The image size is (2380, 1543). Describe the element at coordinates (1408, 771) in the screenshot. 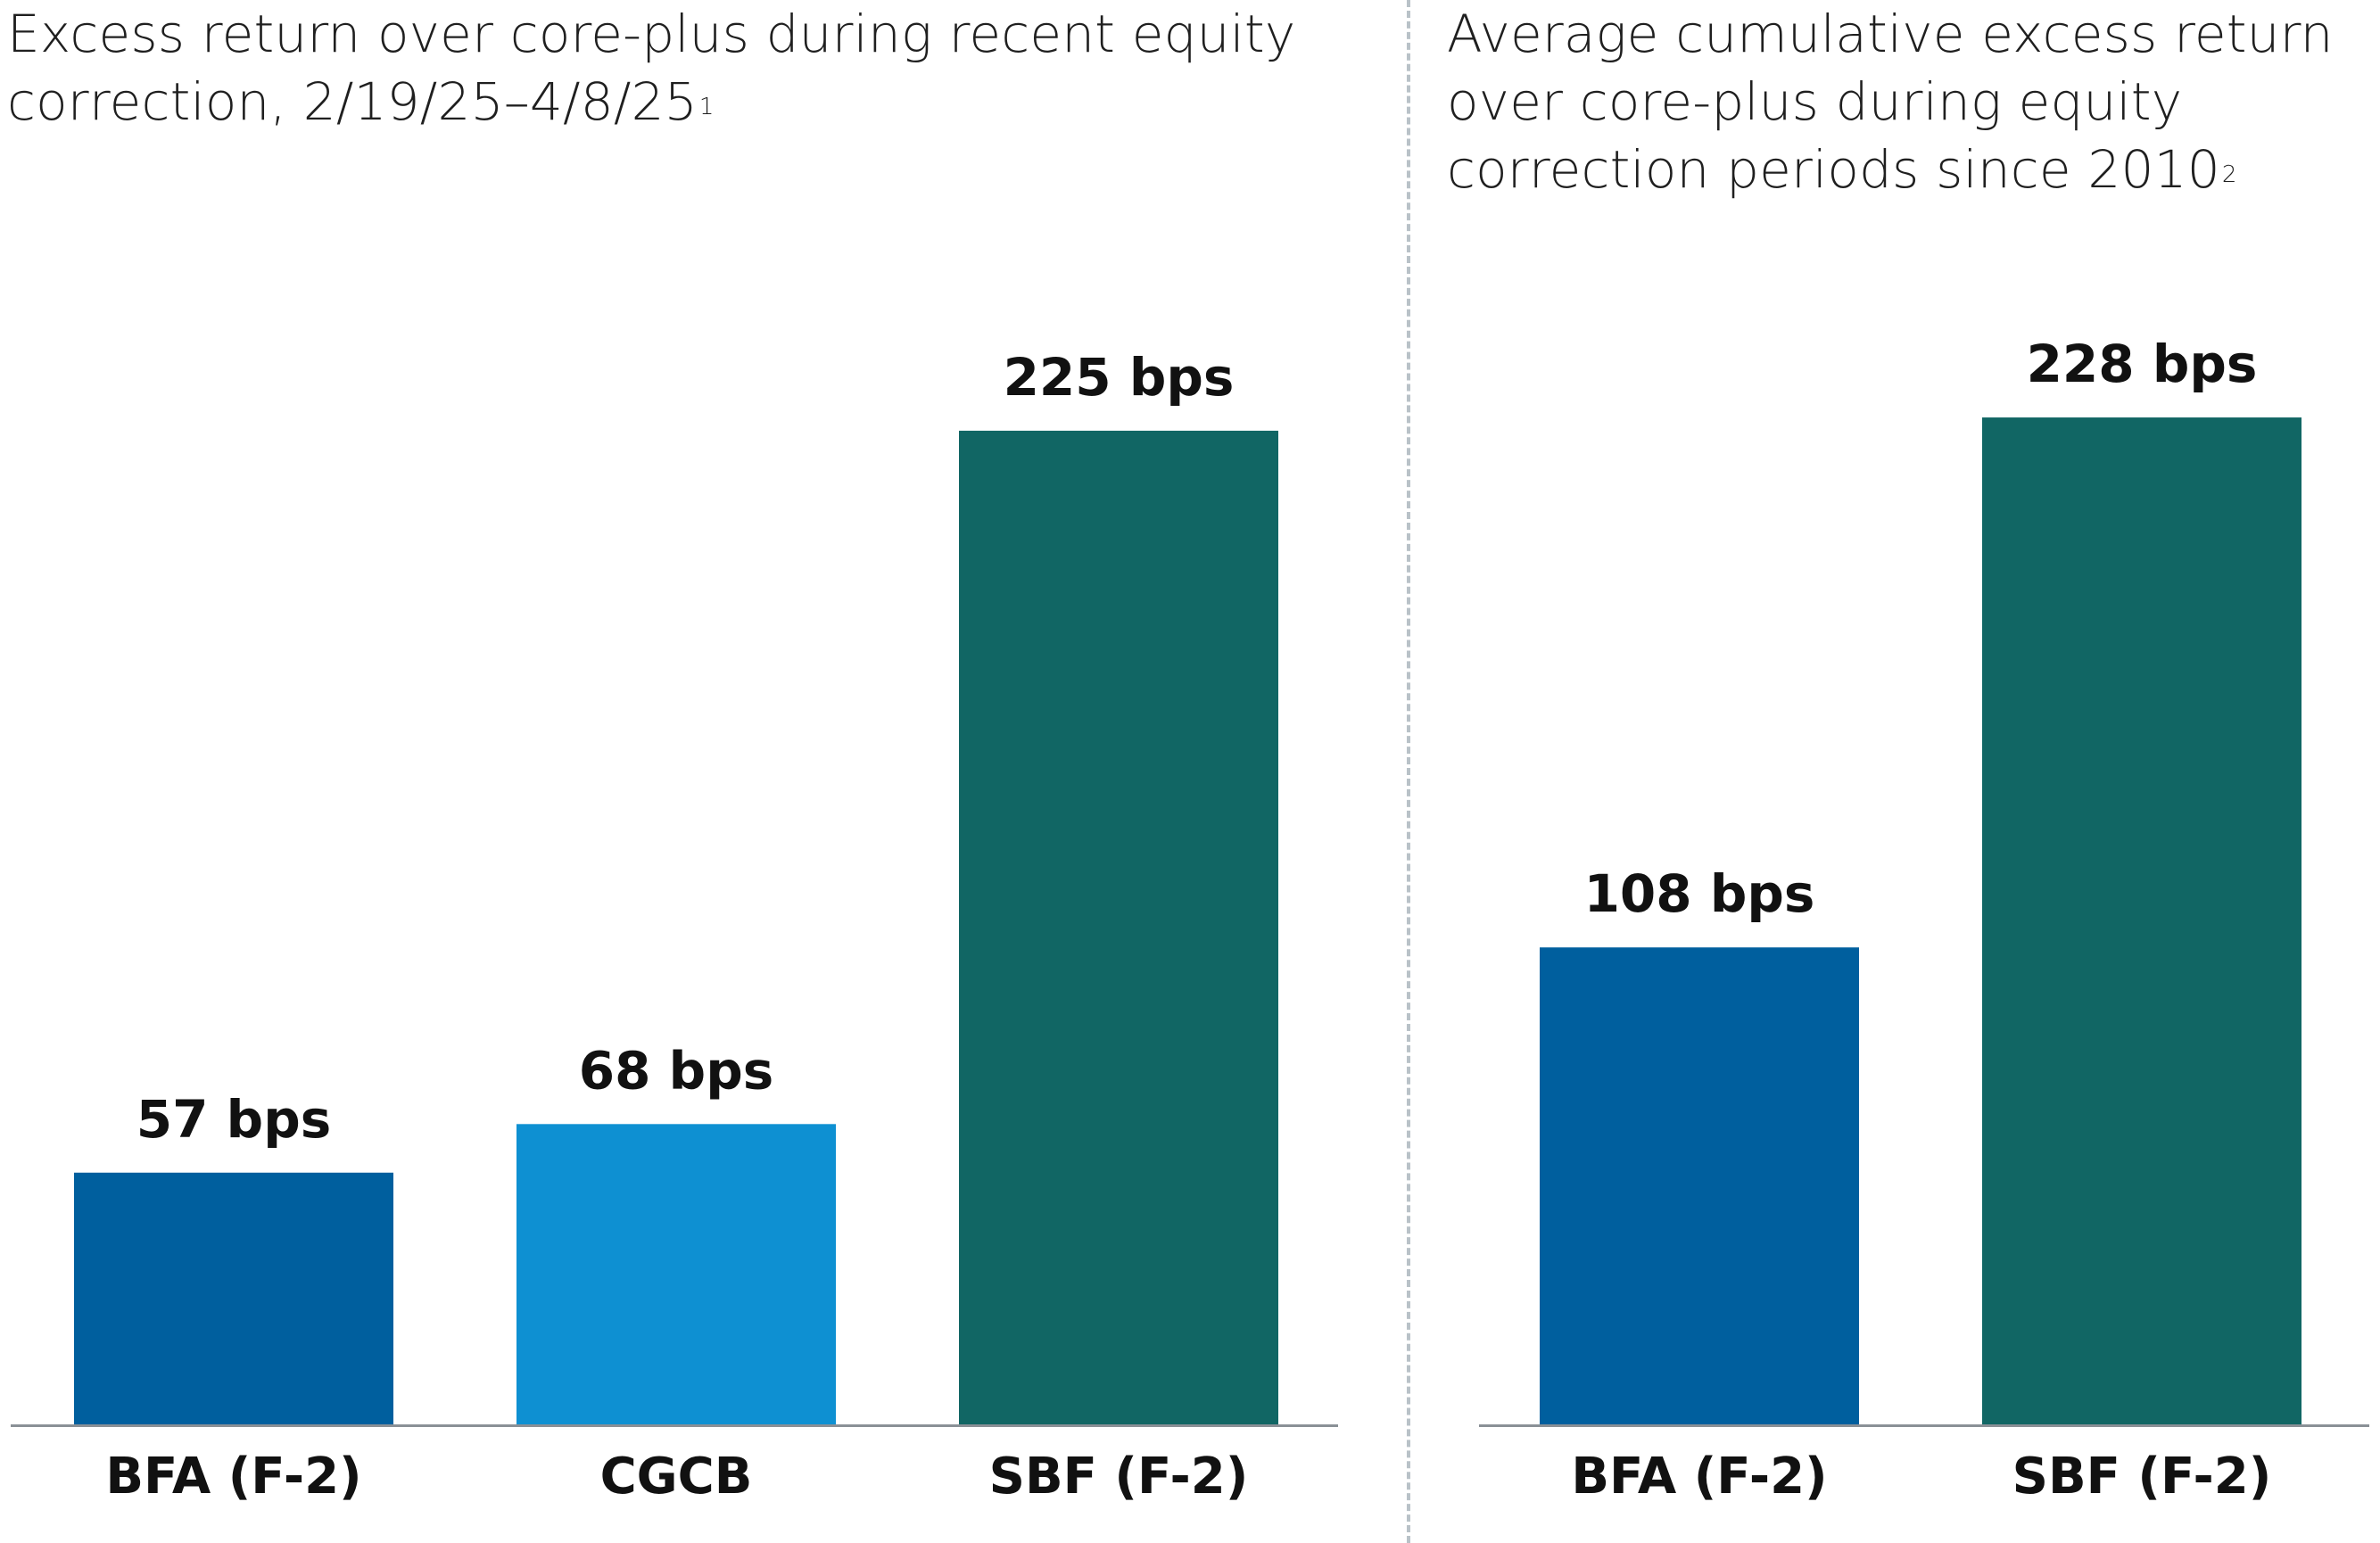

I see `panel-divider` at that location.